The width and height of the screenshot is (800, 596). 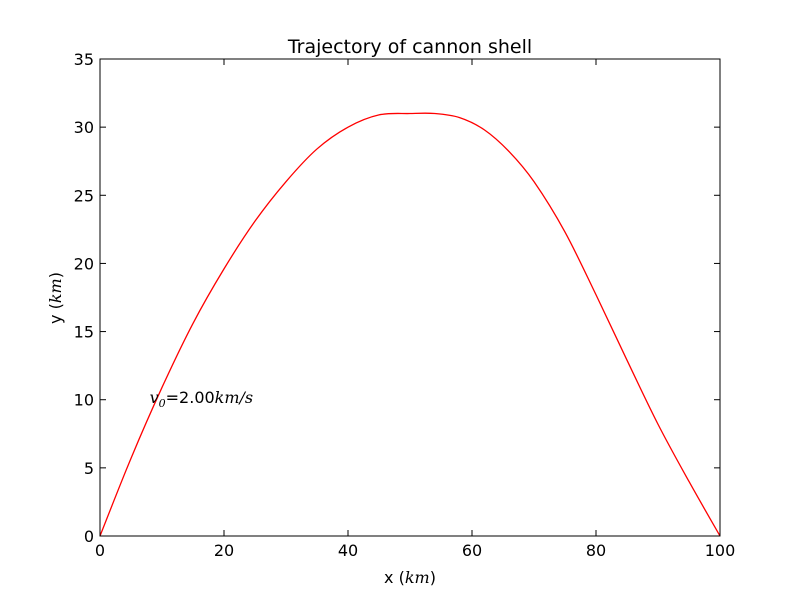 I want to click on y-tick-label: 25, so click(x=84, y=195).